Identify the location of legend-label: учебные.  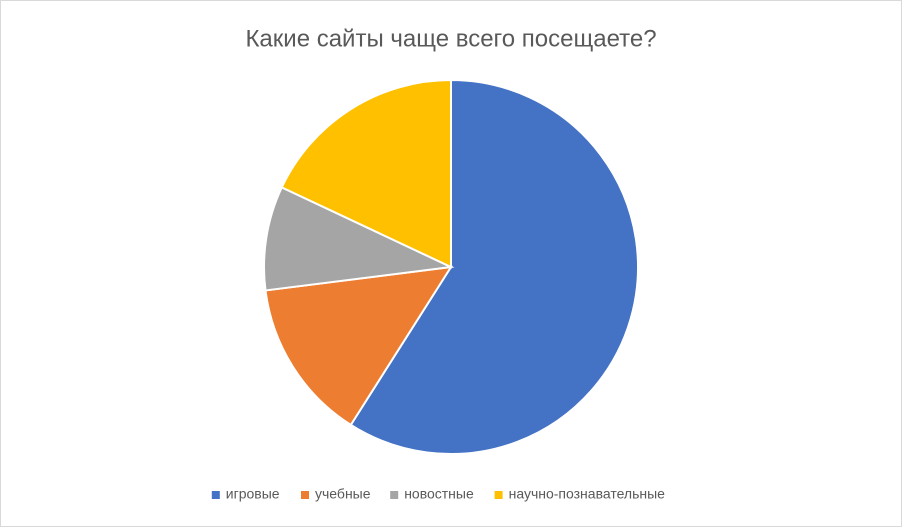
(343, 494).